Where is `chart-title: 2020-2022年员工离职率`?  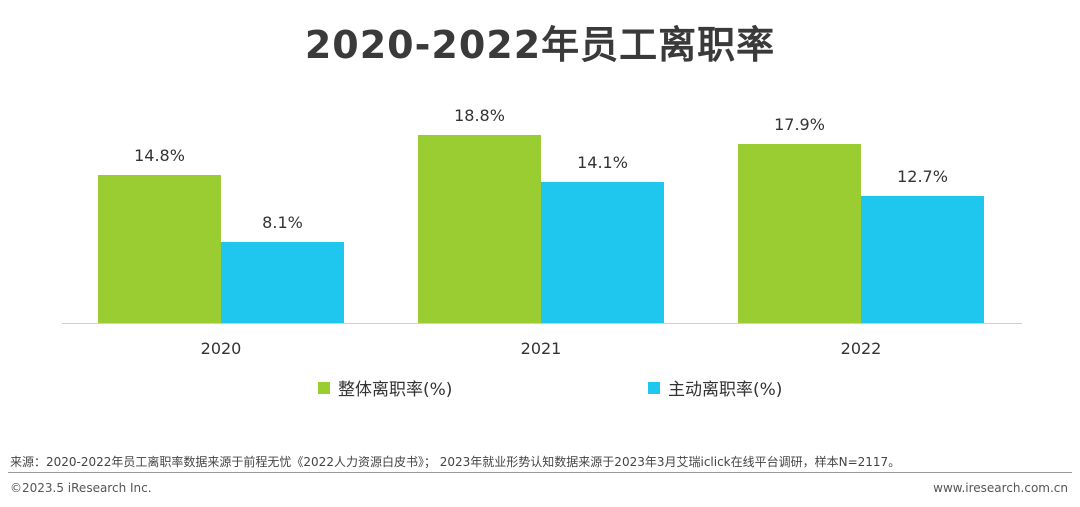
chart-title: 2020-2022年员工离职率 is located at coordinates (540, 45).